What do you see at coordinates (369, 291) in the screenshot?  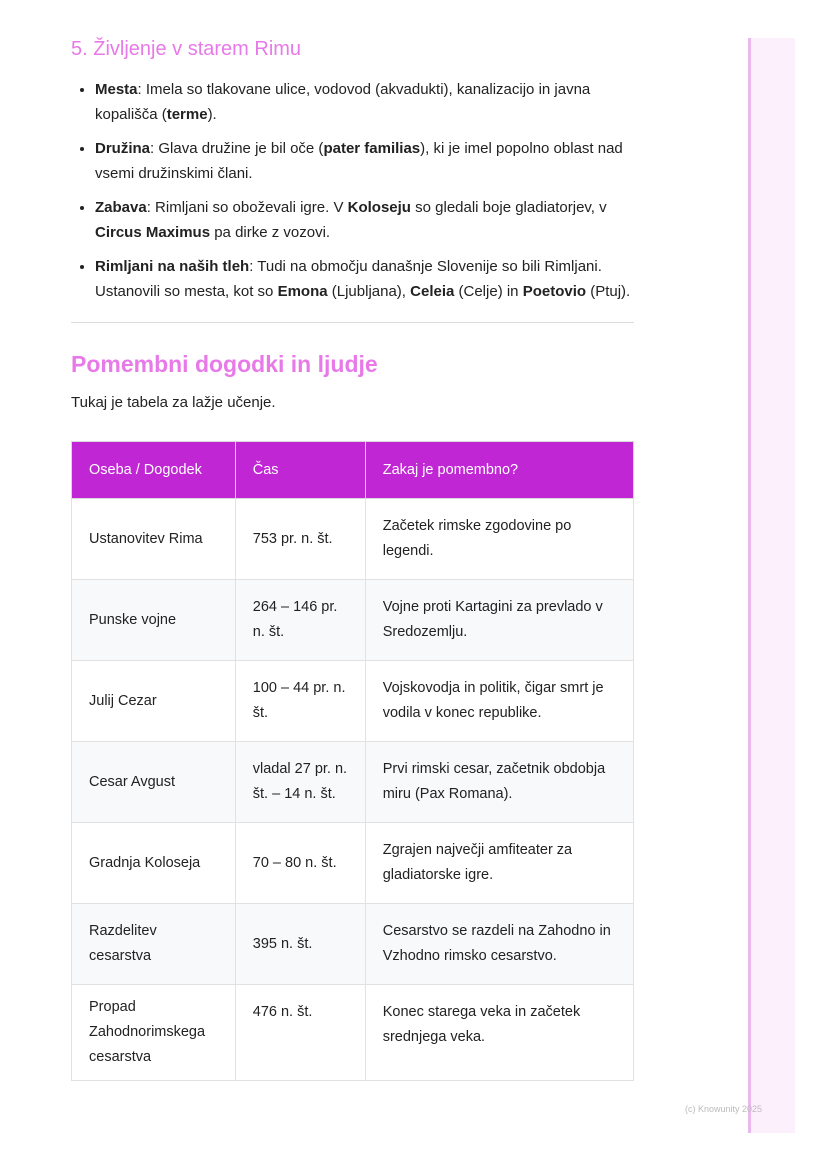 I see `text: (Ljubljana),` at bounding box center [369, 291].